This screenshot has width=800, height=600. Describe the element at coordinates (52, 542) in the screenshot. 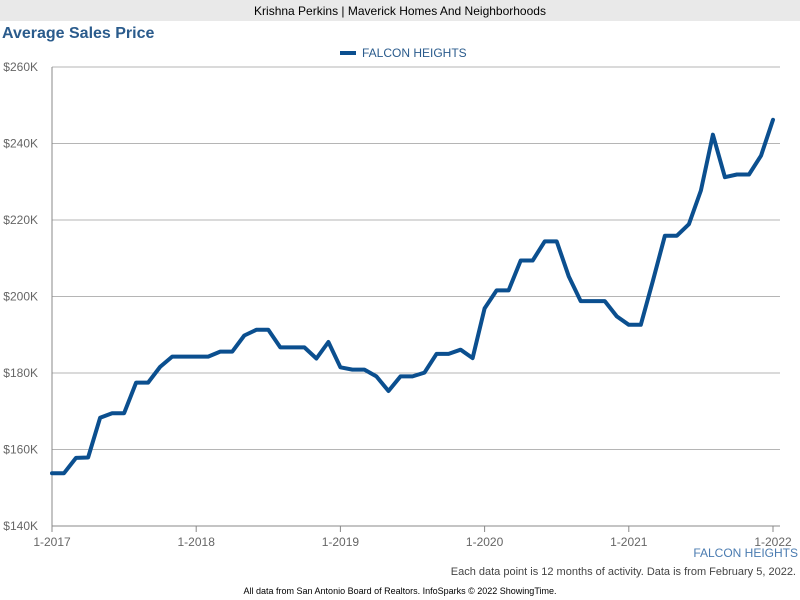

I see `x-tick-label: 1-2017` at that location.